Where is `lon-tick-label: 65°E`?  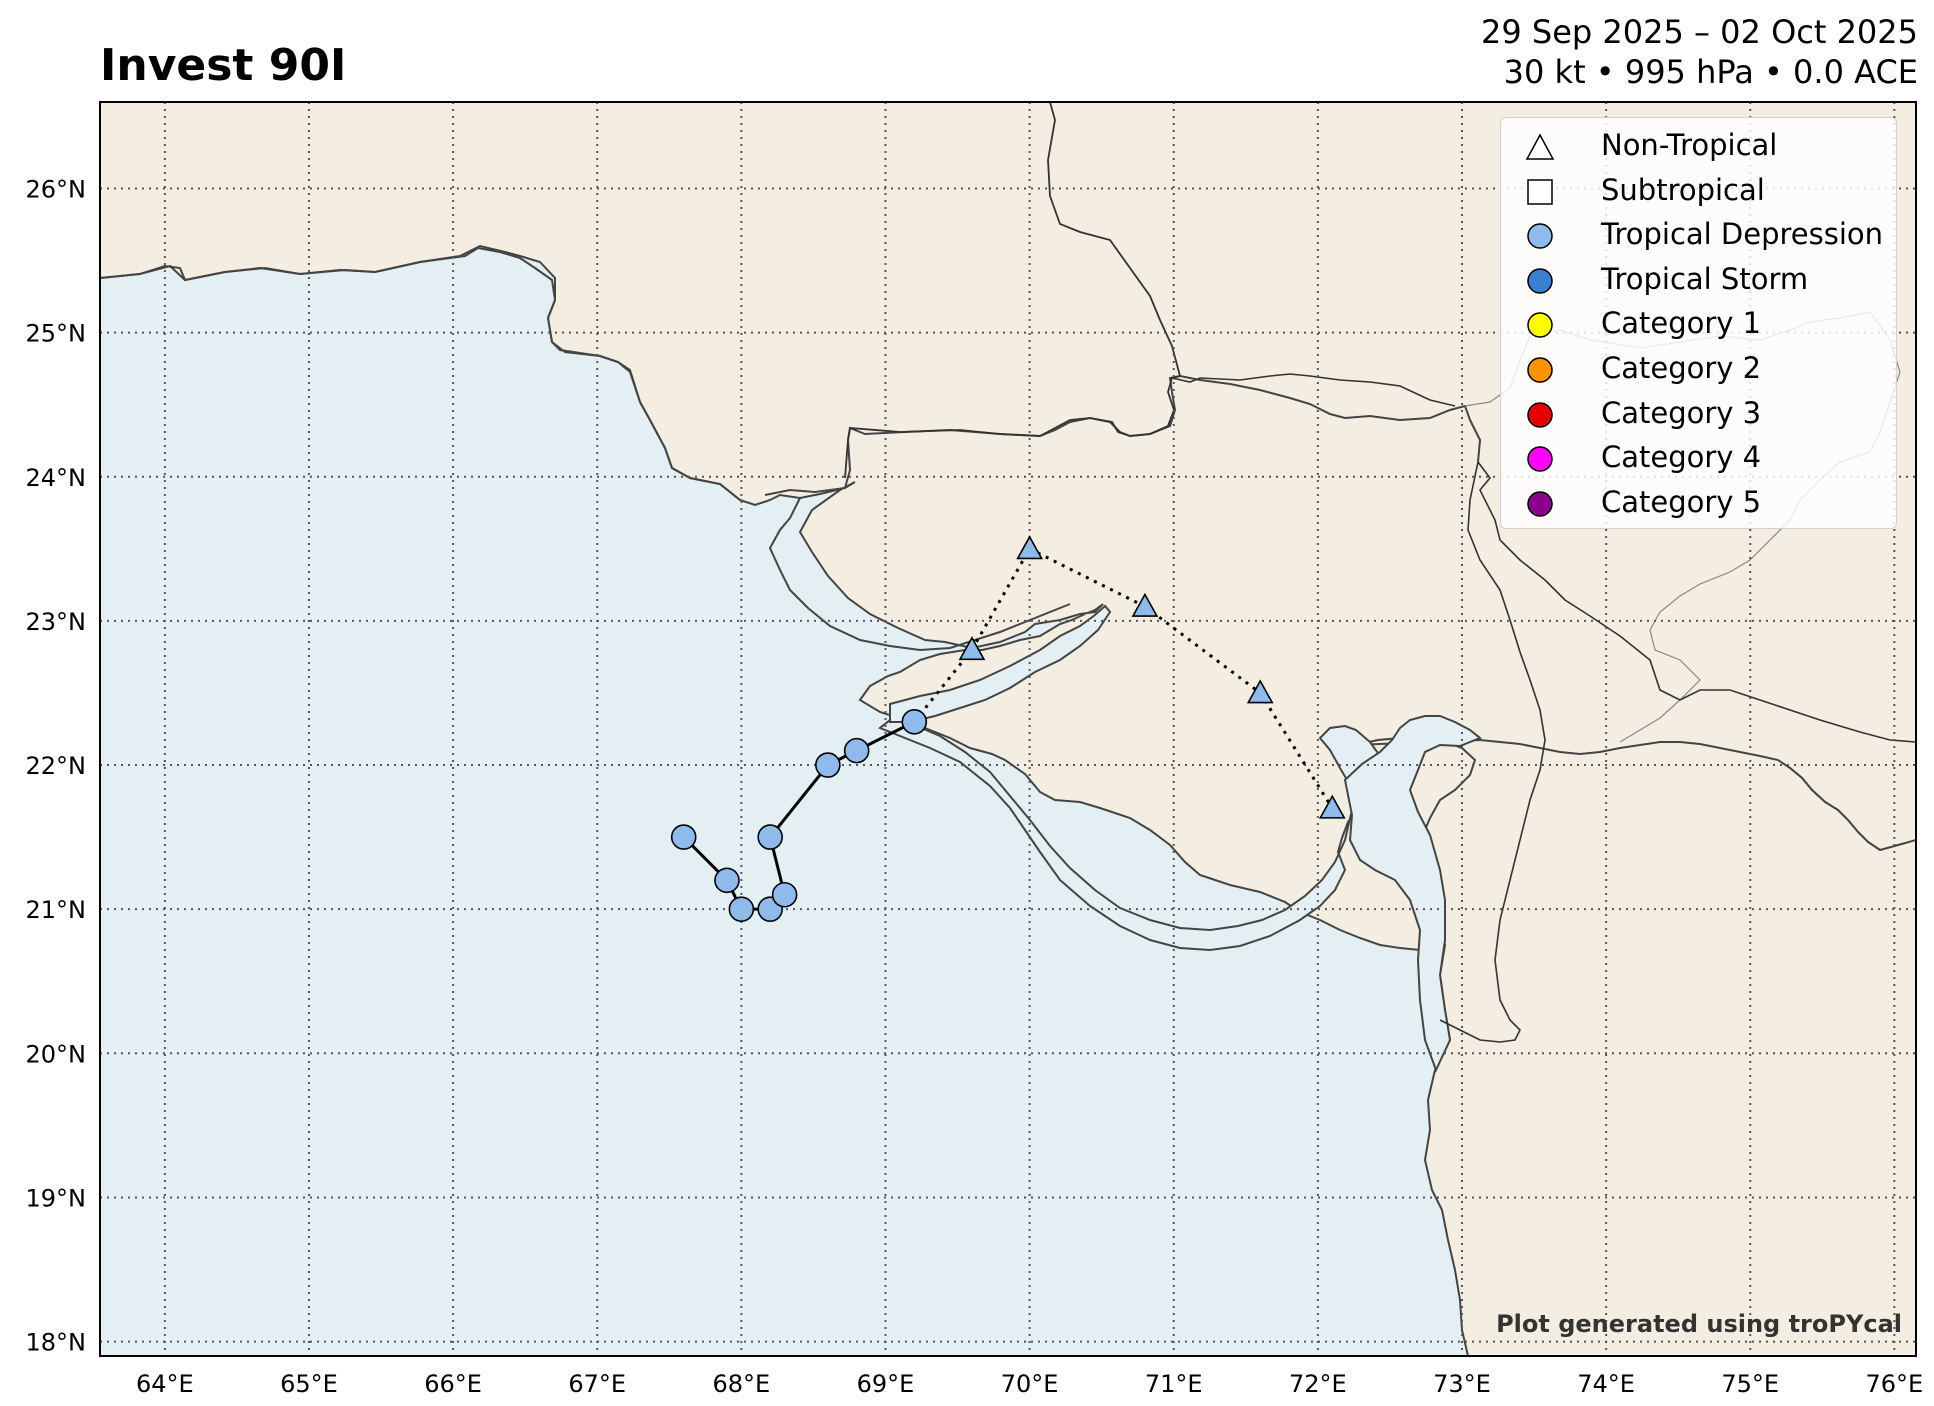
lon-tick-label: 65°E is located at coordinates (309, 1384).